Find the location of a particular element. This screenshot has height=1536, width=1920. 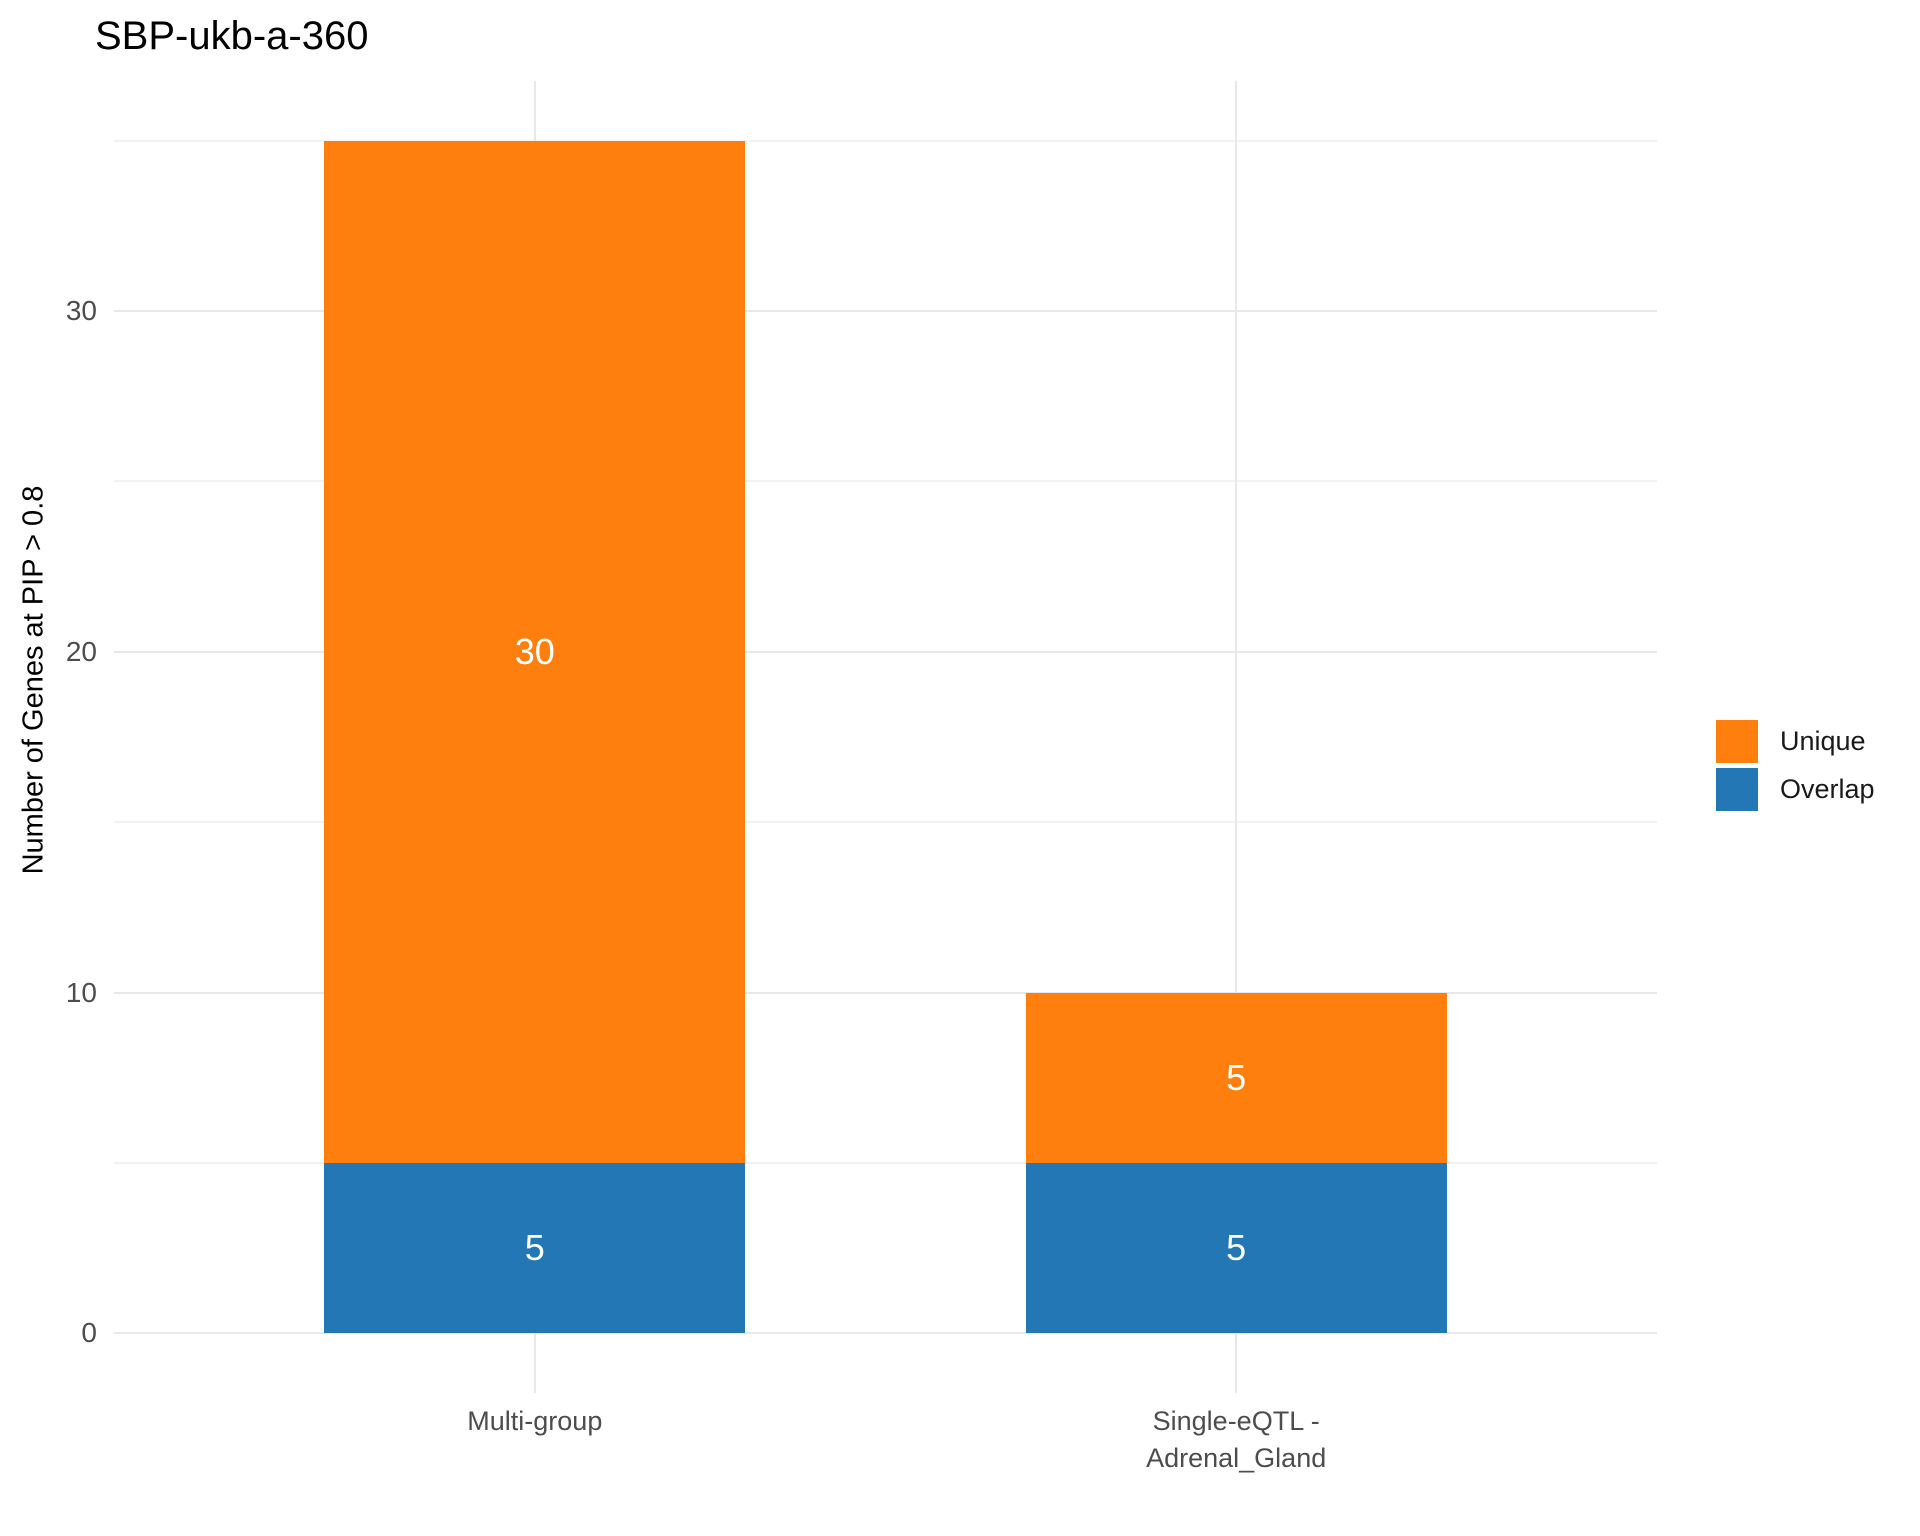

x-category-label: Multi-group is located at coordinates (535, 1421).